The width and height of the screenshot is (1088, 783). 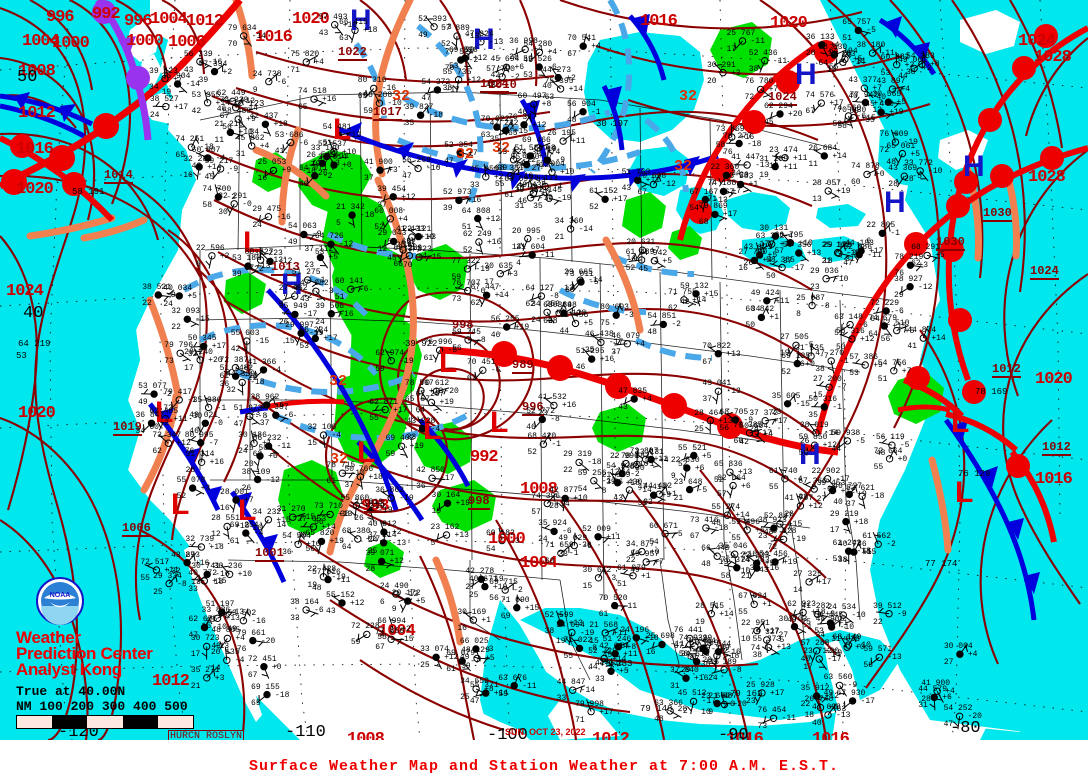 What do you see at coordinates (887, 327) in the screenshot?
I see `station-model: 74 679 +15 64` at bounding box center [887, 327].